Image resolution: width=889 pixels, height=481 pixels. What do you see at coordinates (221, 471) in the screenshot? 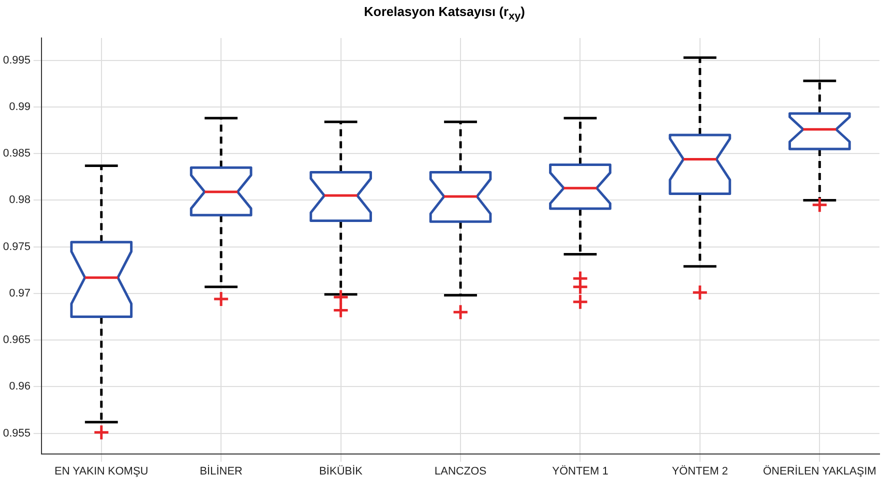
I see `x-tick-label: BİLİNER` at bounding box center [221, 471].